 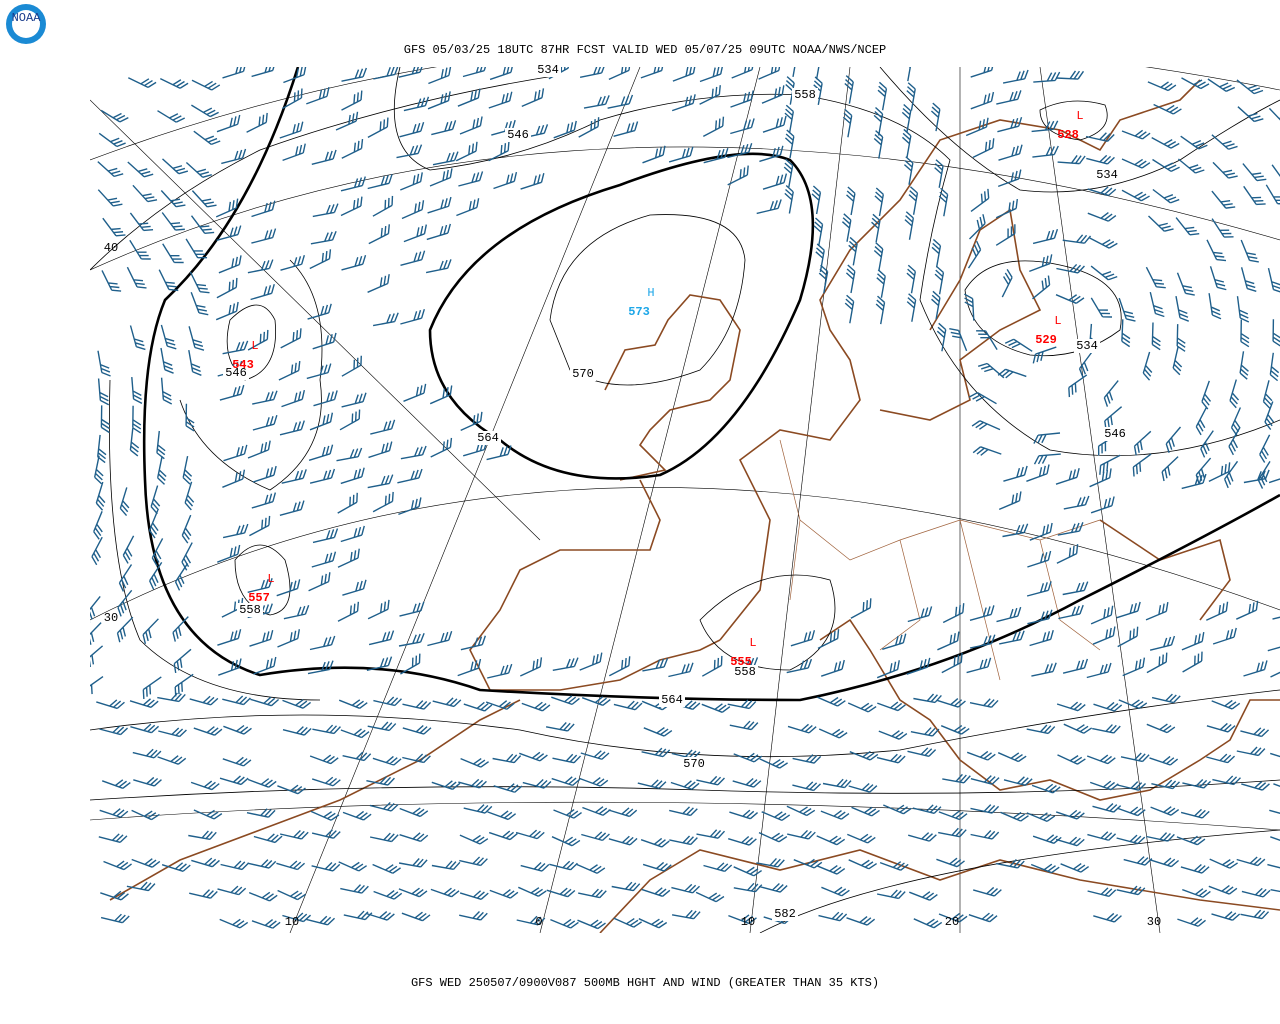 What do you see at coordinates (685, 114) in the screenshot?
I see `latitude-line` at bounding box center [685, 114].